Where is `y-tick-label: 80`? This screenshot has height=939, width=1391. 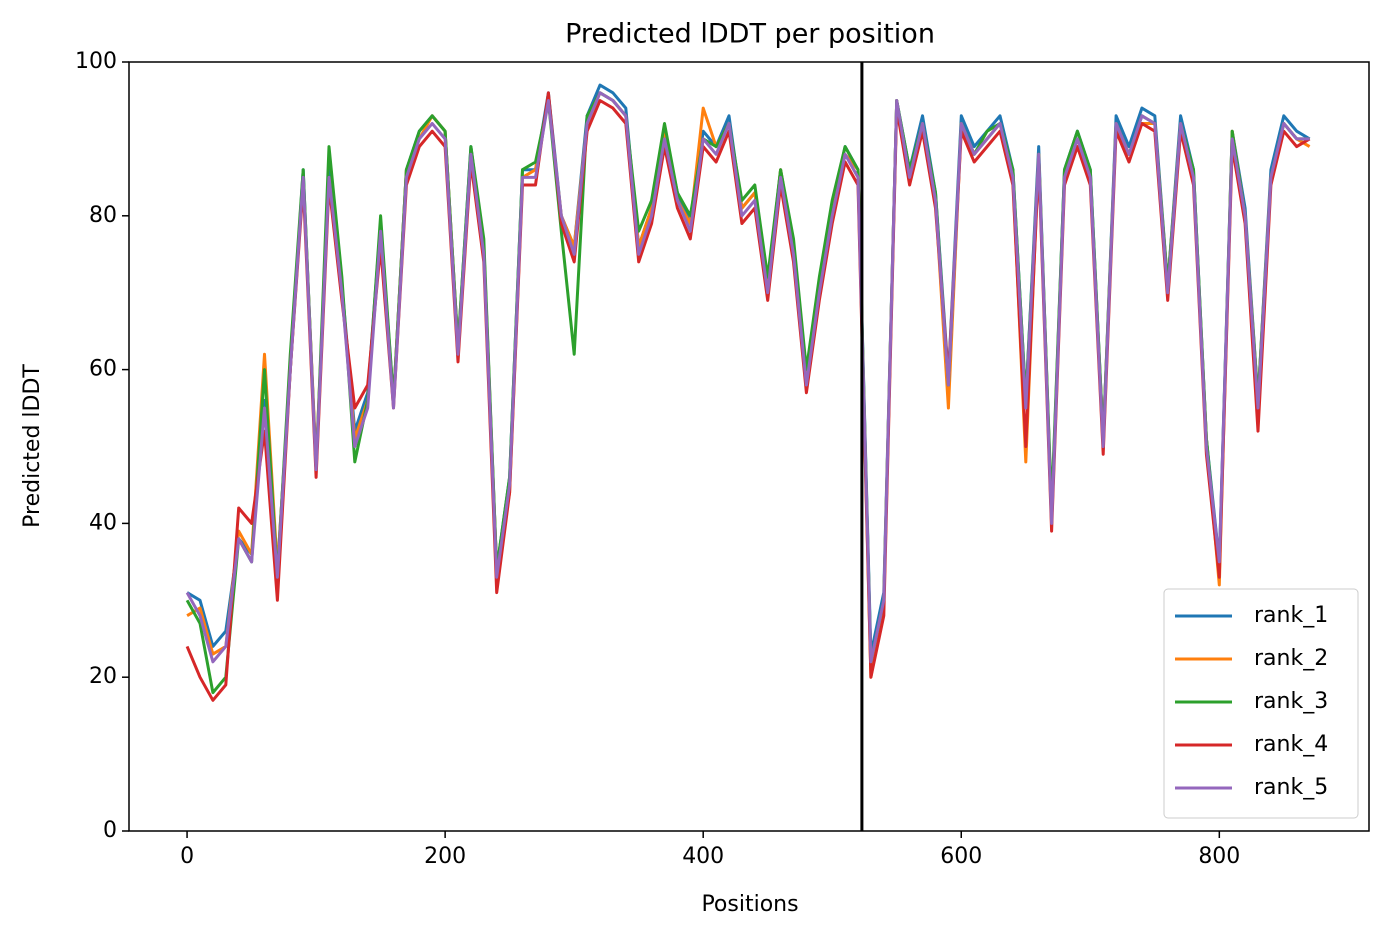
y-tick-label: 80 is located at coordinates (103, 215).